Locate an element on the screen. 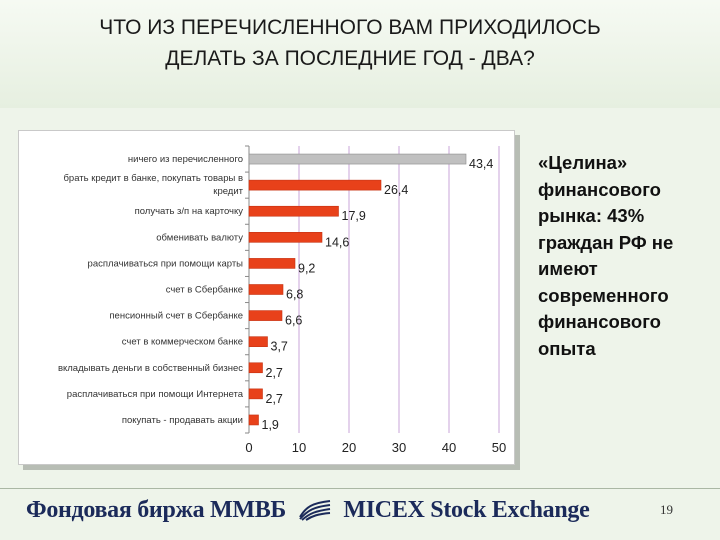 This screenshot has width=720, height=540. data-label: 17,9 is located at coordinates (354, 216).